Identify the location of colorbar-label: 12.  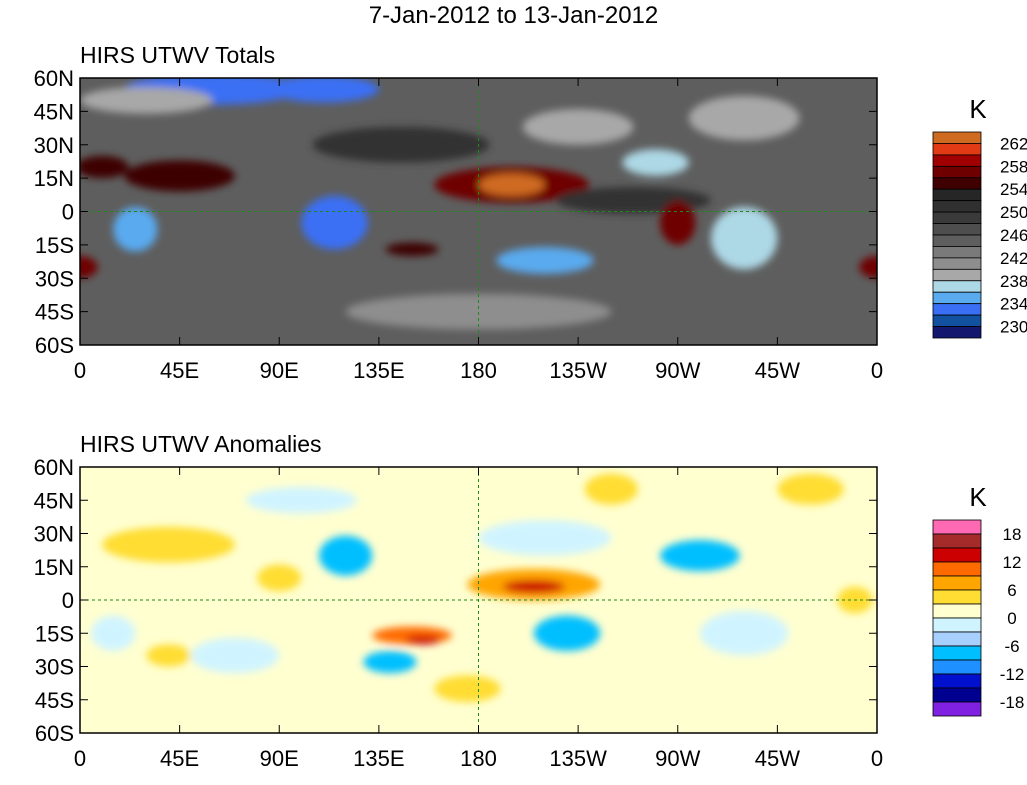
(1012, 562).